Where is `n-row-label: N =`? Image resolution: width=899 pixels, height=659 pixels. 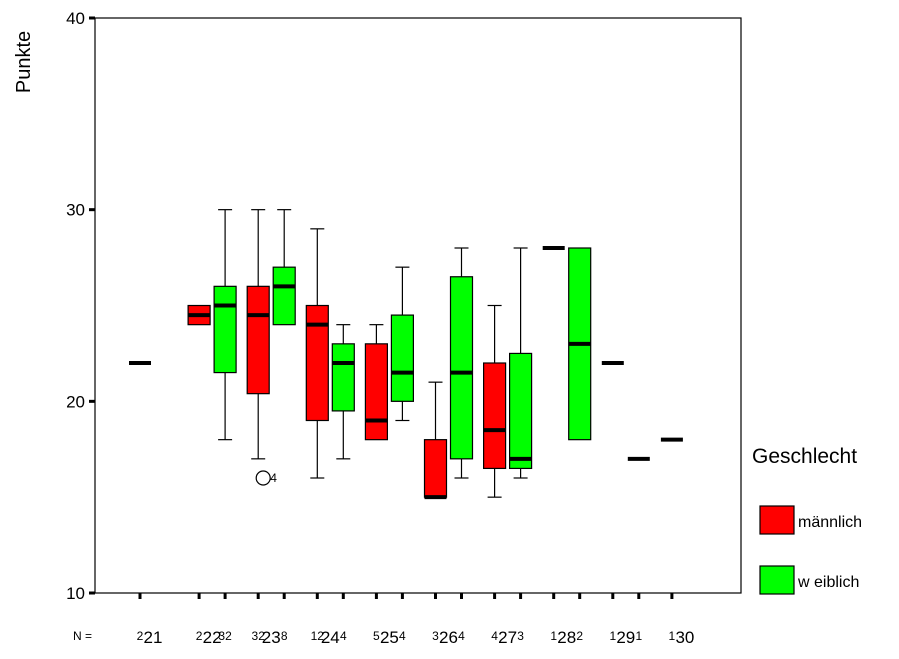 n-row-label: N = is located at coordinates (82, 636).